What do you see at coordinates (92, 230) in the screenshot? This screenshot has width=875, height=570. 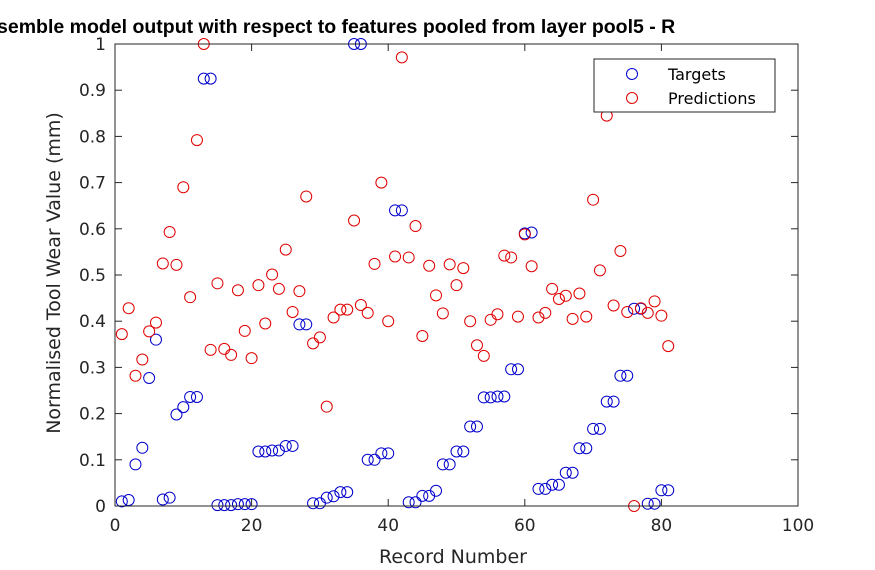 I see `y-tick-label: 0.6` at bounding box center [92, 230].